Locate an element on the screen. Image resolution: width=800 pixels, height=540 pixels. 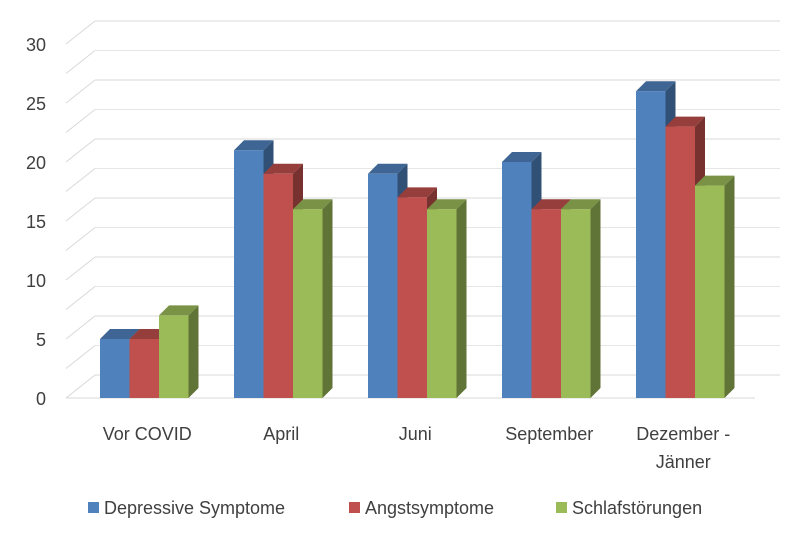
y-axis: 0 5 10 15 20 25 30 is located at coordinates (36, 222).